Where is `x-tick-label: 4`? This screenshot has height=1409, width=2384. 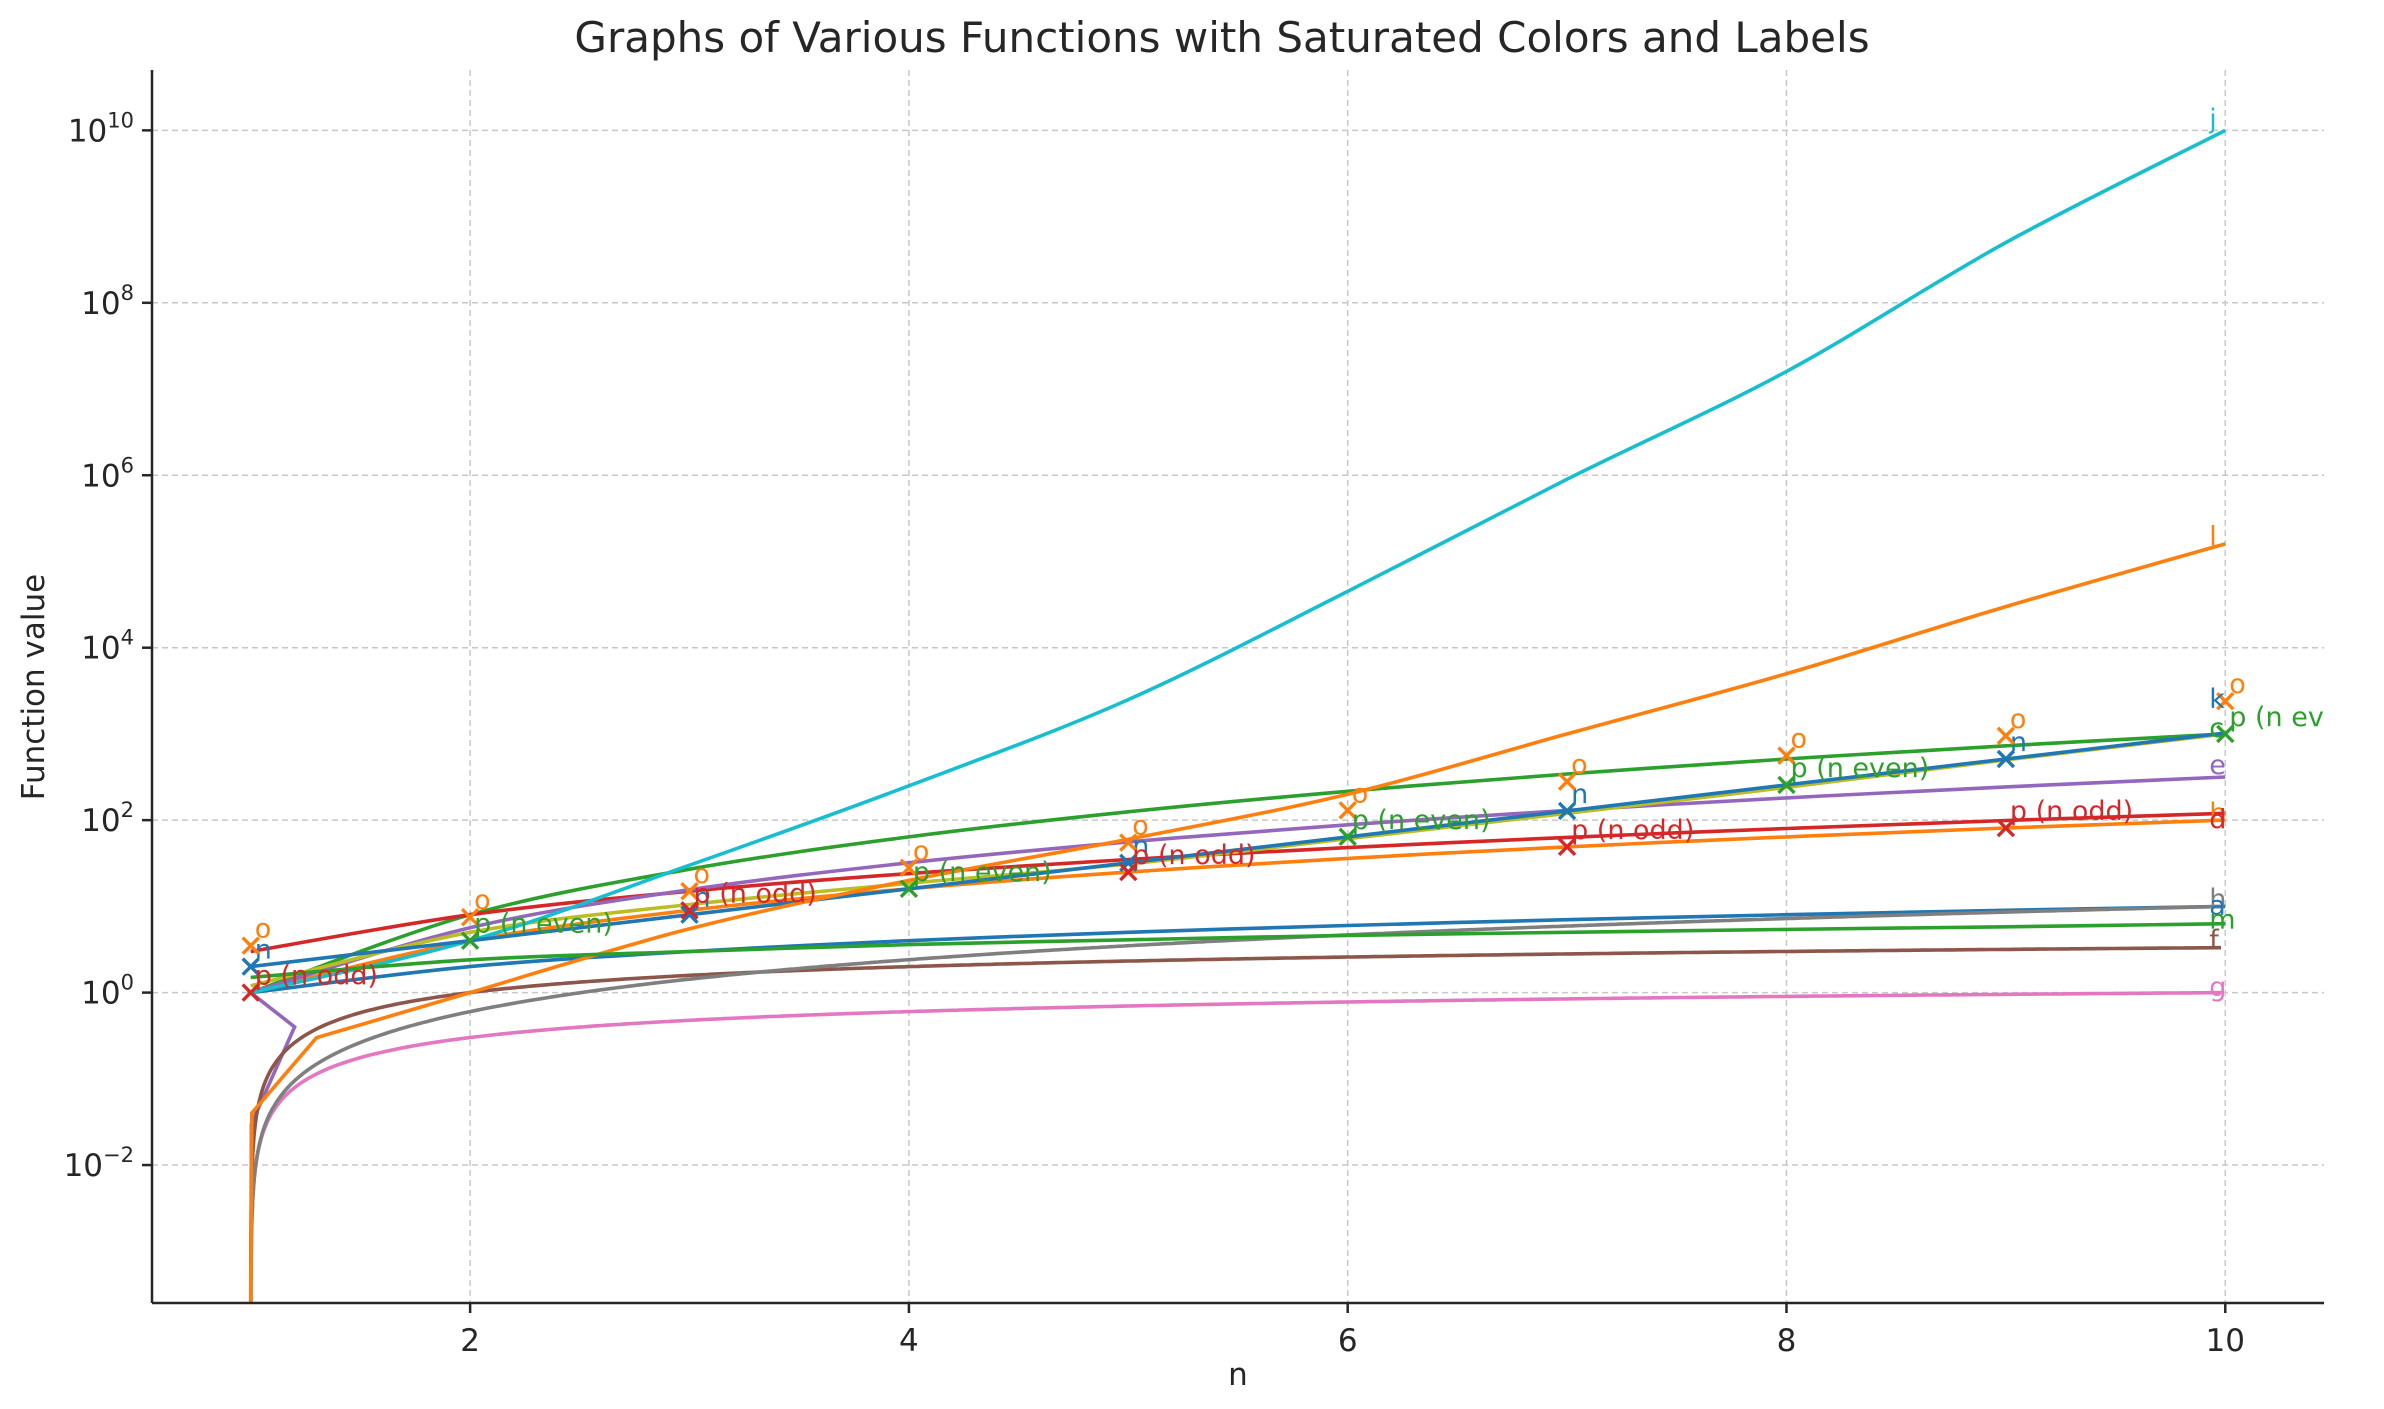 x-tick-label: 4 is located at coordinates (909, 1341).